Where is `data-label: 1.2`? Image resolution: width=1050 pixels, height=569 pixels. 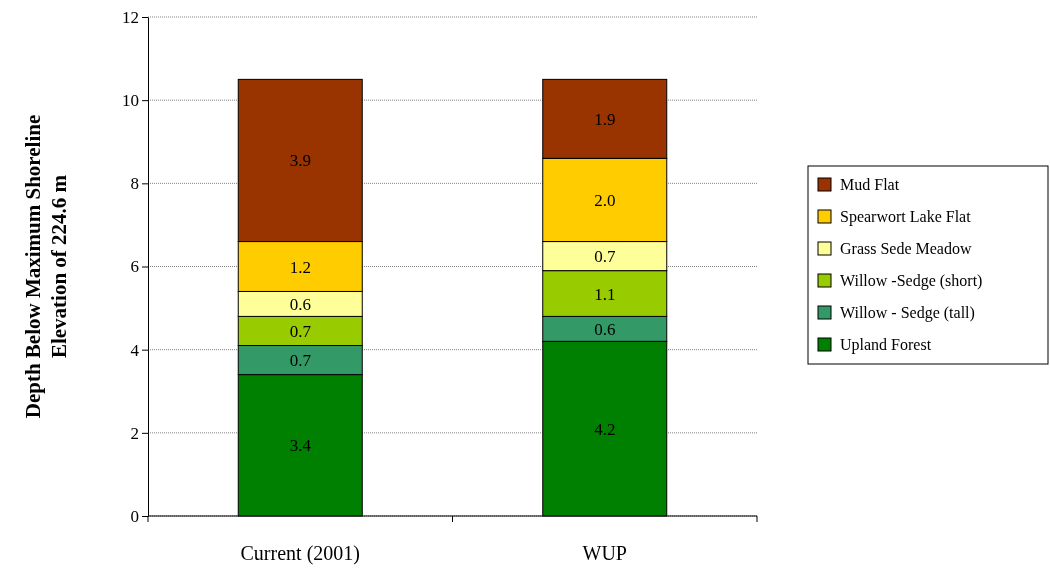 data-label: 1.2 is located at coordinates (300, 267).